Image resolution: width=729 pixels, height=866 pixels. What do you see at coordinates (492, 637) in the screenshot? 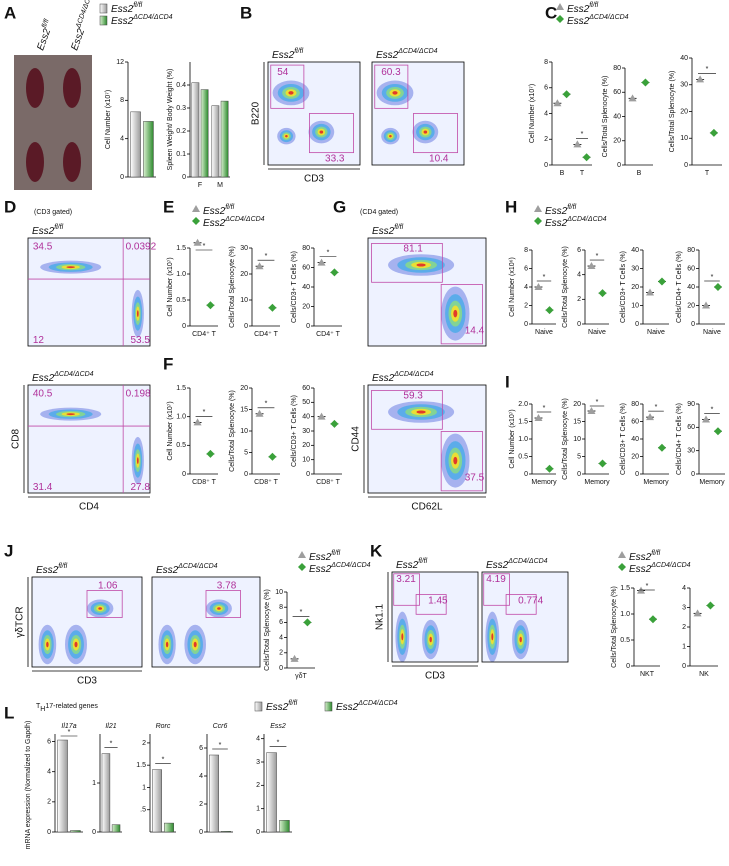
I see `density-blob` at bounding box center [492, 637].